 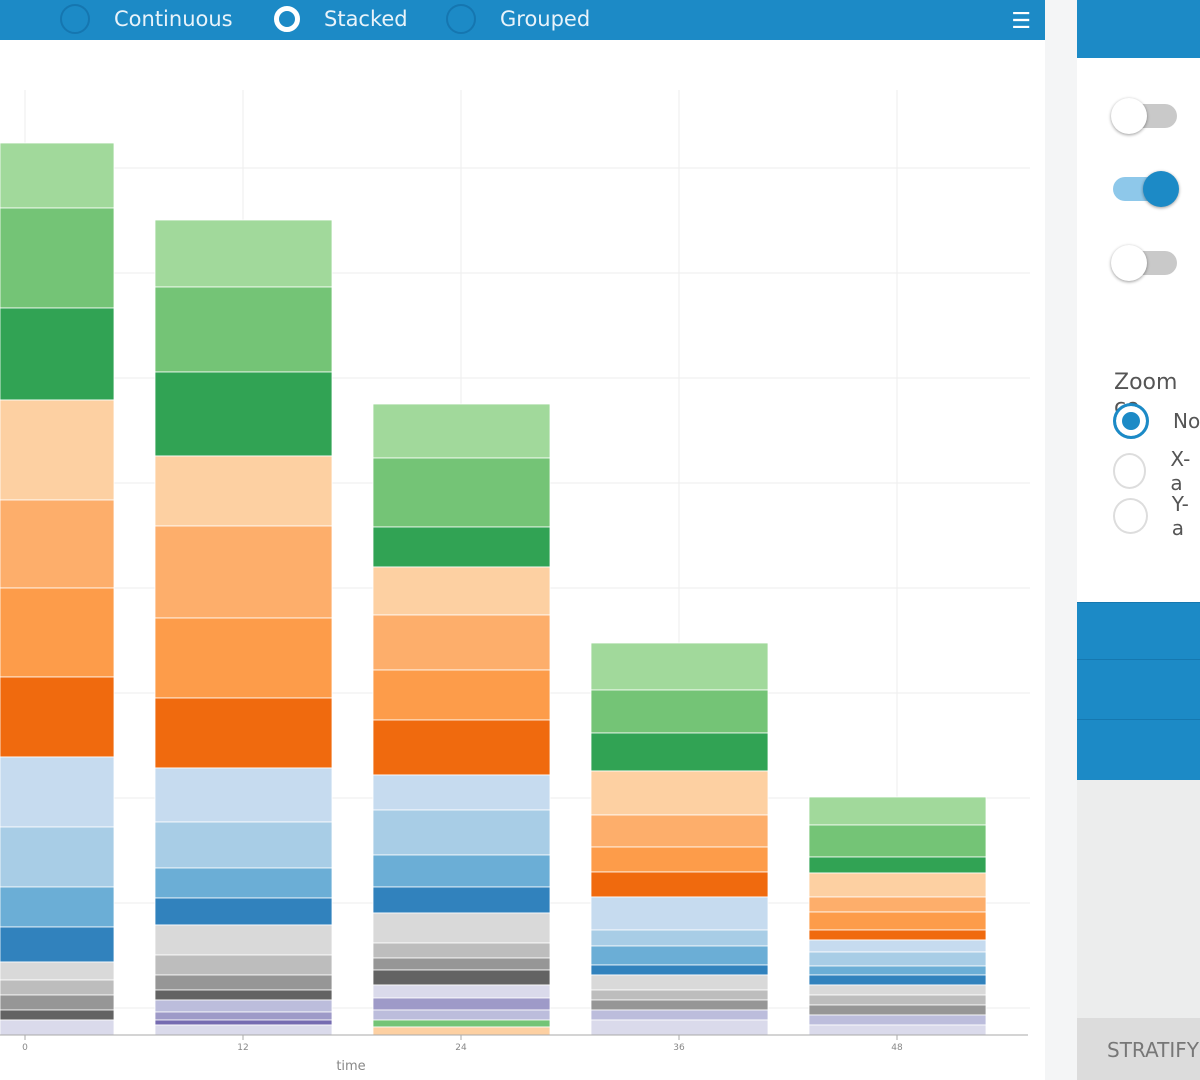 I want to click on option-label: Stacked, so click(x=366, y=19).